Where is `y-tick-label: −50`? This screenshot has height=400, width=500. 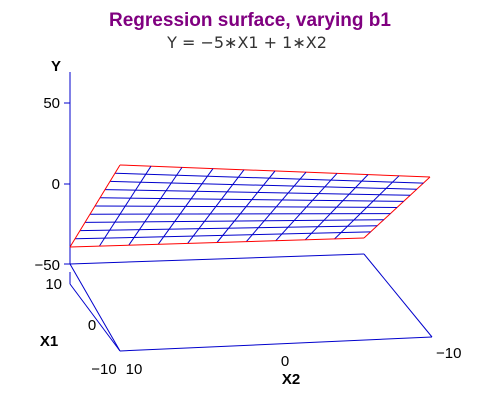
y-tick-label: −50 is located at coordinates (47, 265).